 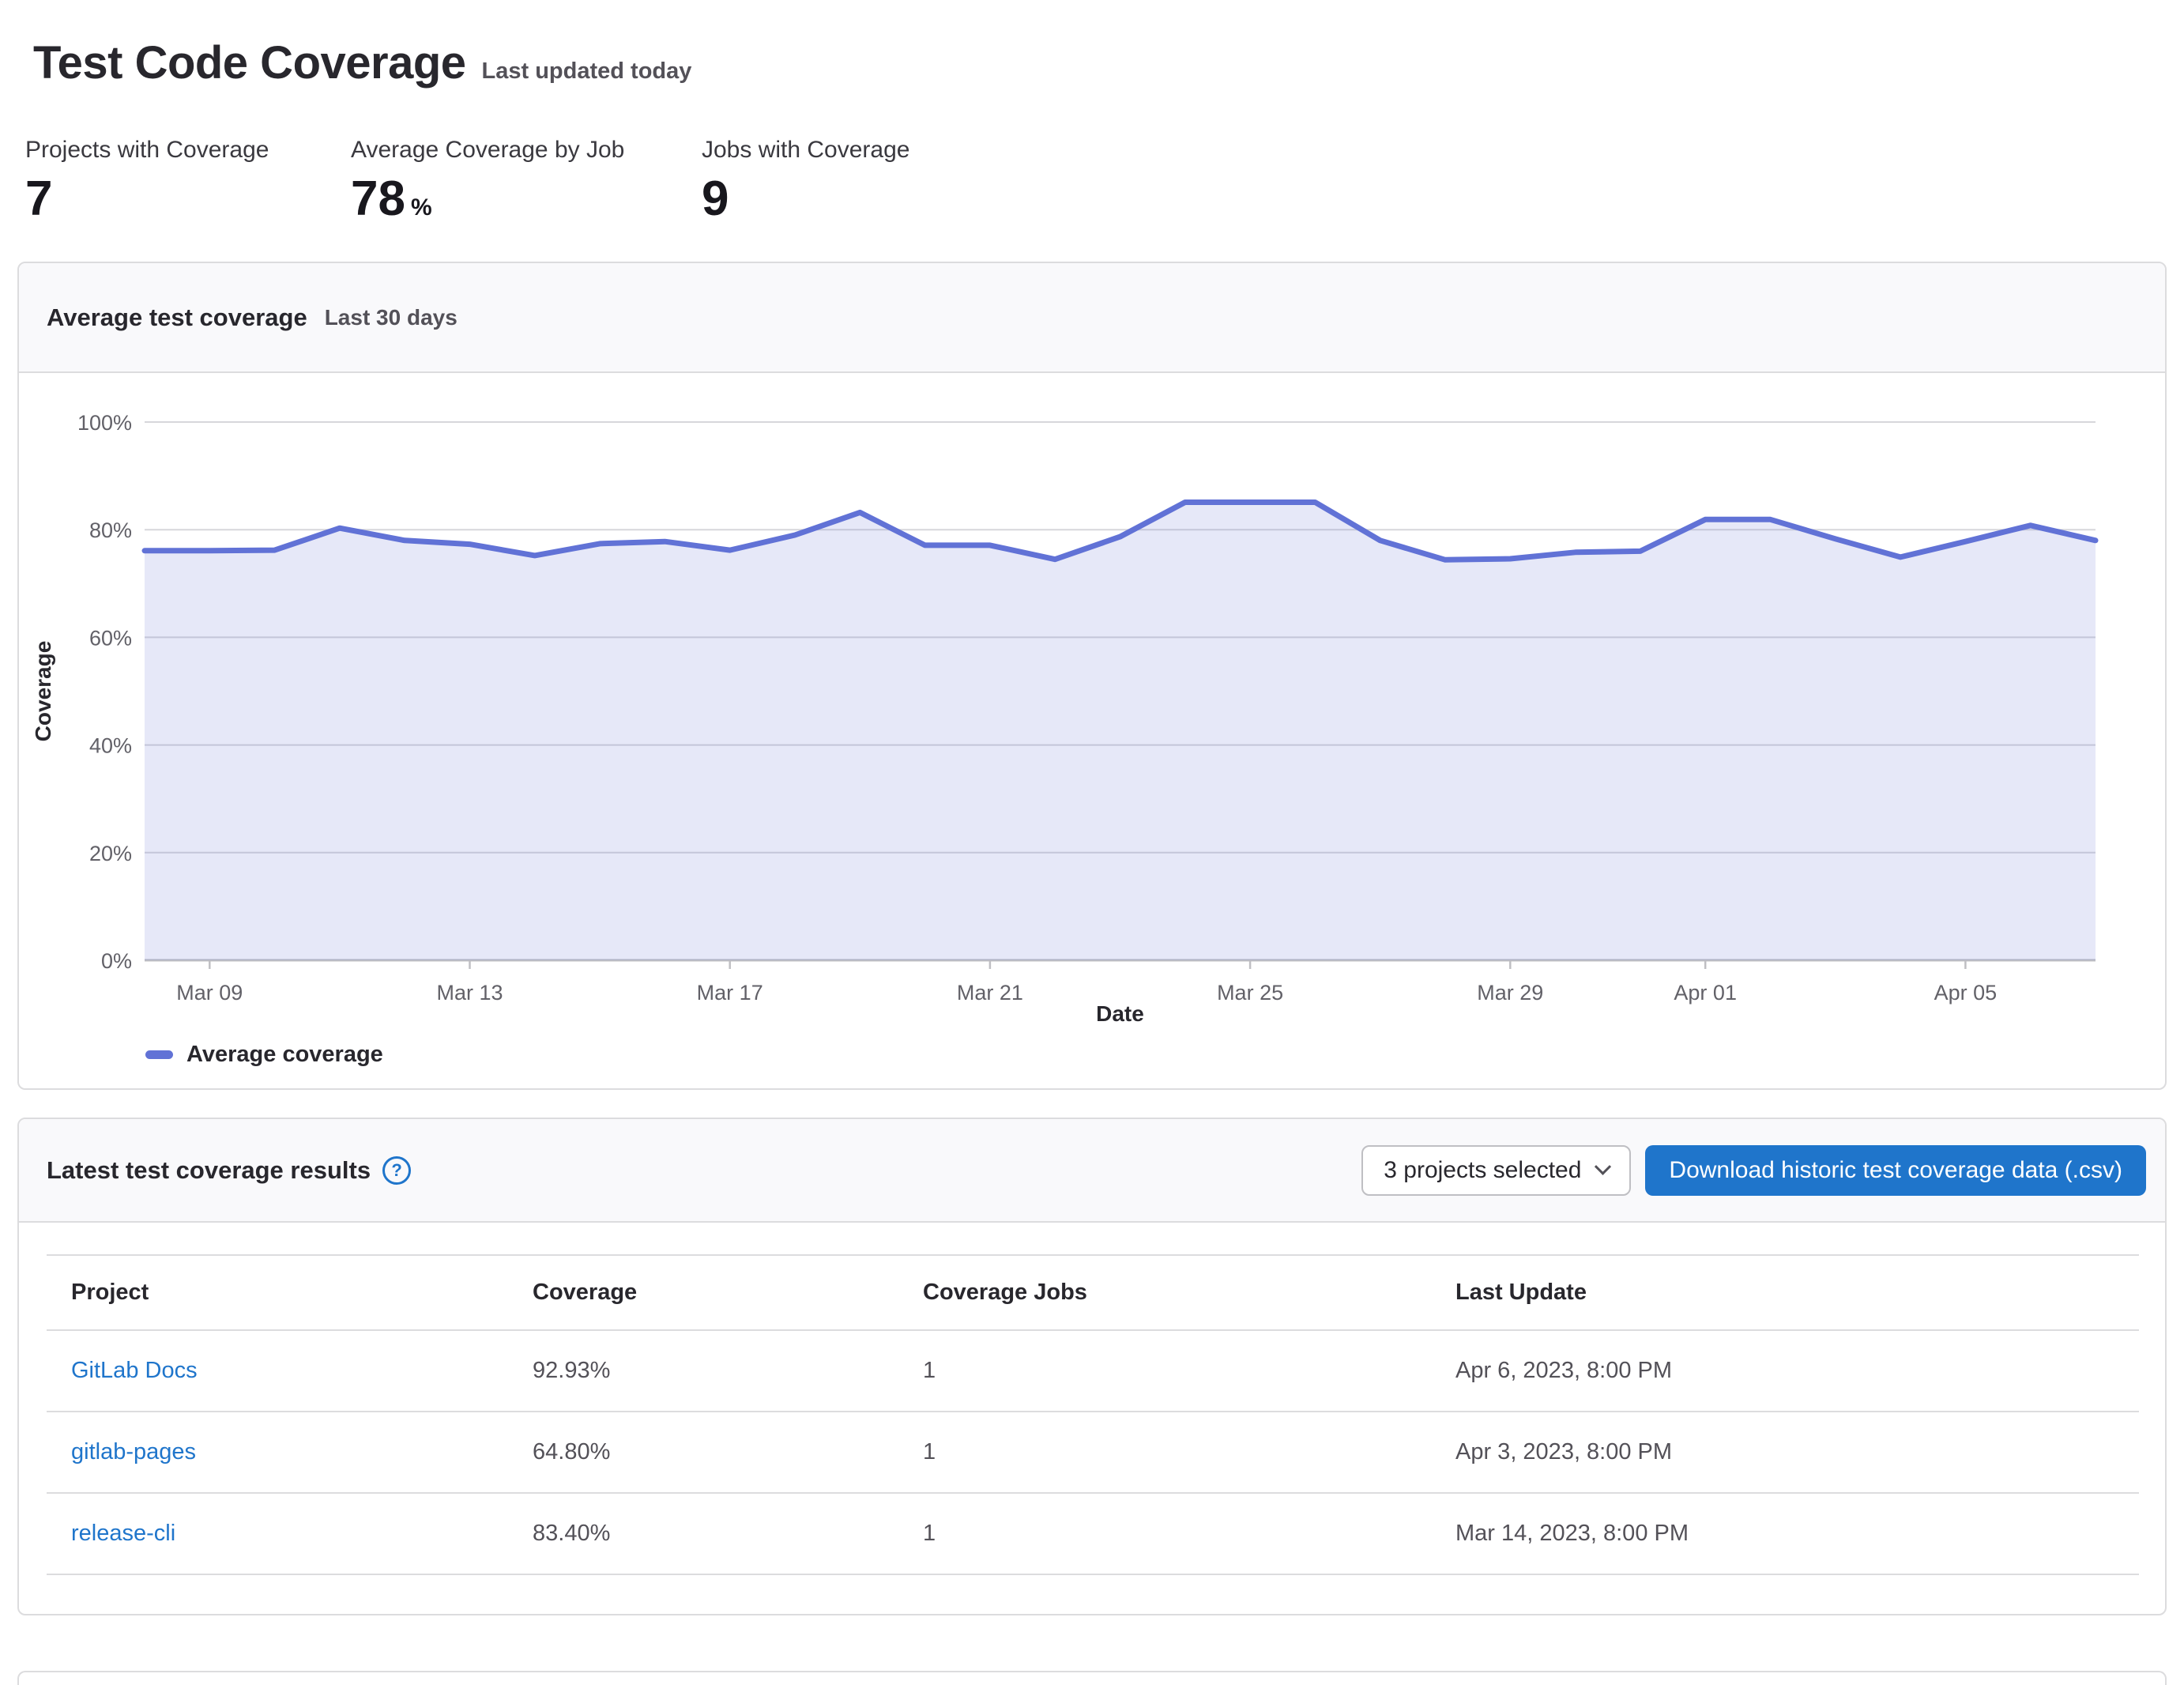 I want to click on x-tick-label: Mar 13, so click(x=469, y=993).